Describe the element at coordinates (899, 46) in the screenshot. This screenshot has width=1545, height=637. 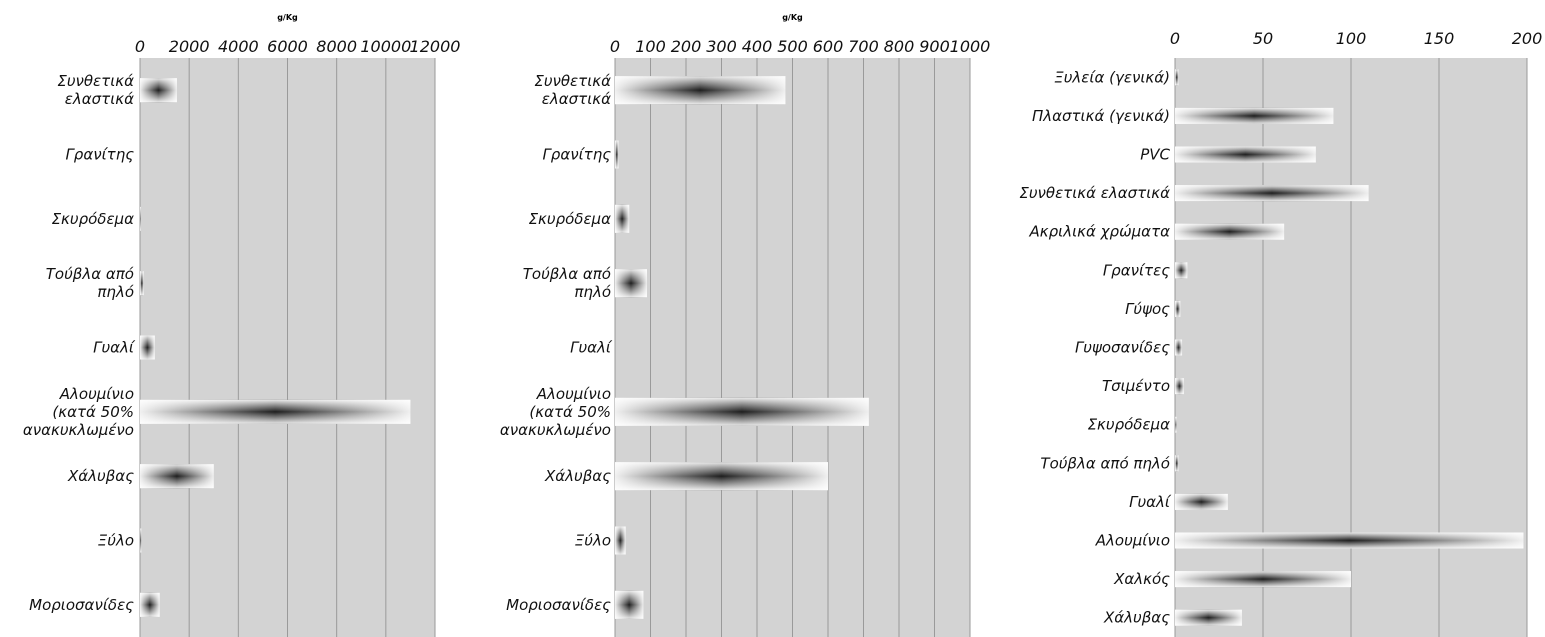
I see `x-tick-label: 800` at that location.